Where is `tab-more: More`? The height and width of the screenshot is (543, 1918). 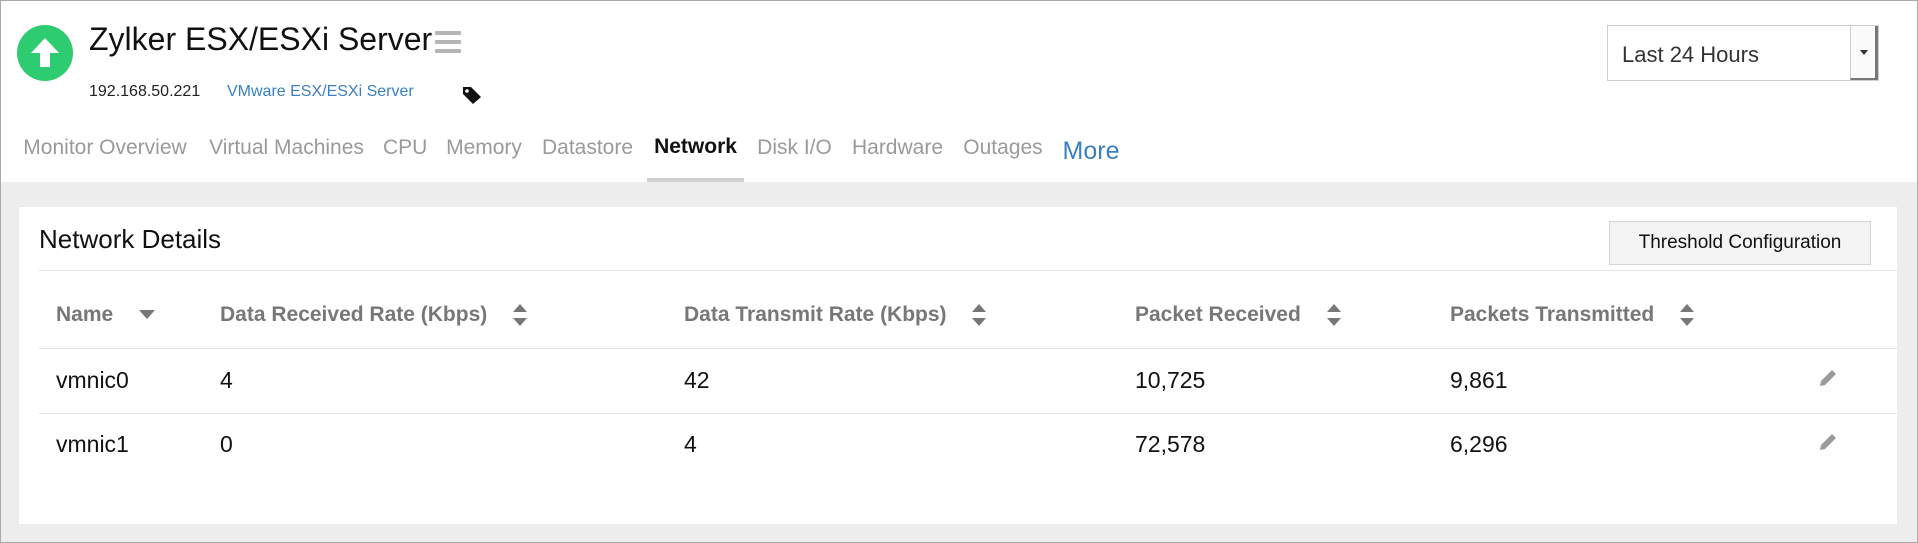 tab-more: More is located at coordinates (1091, 151).